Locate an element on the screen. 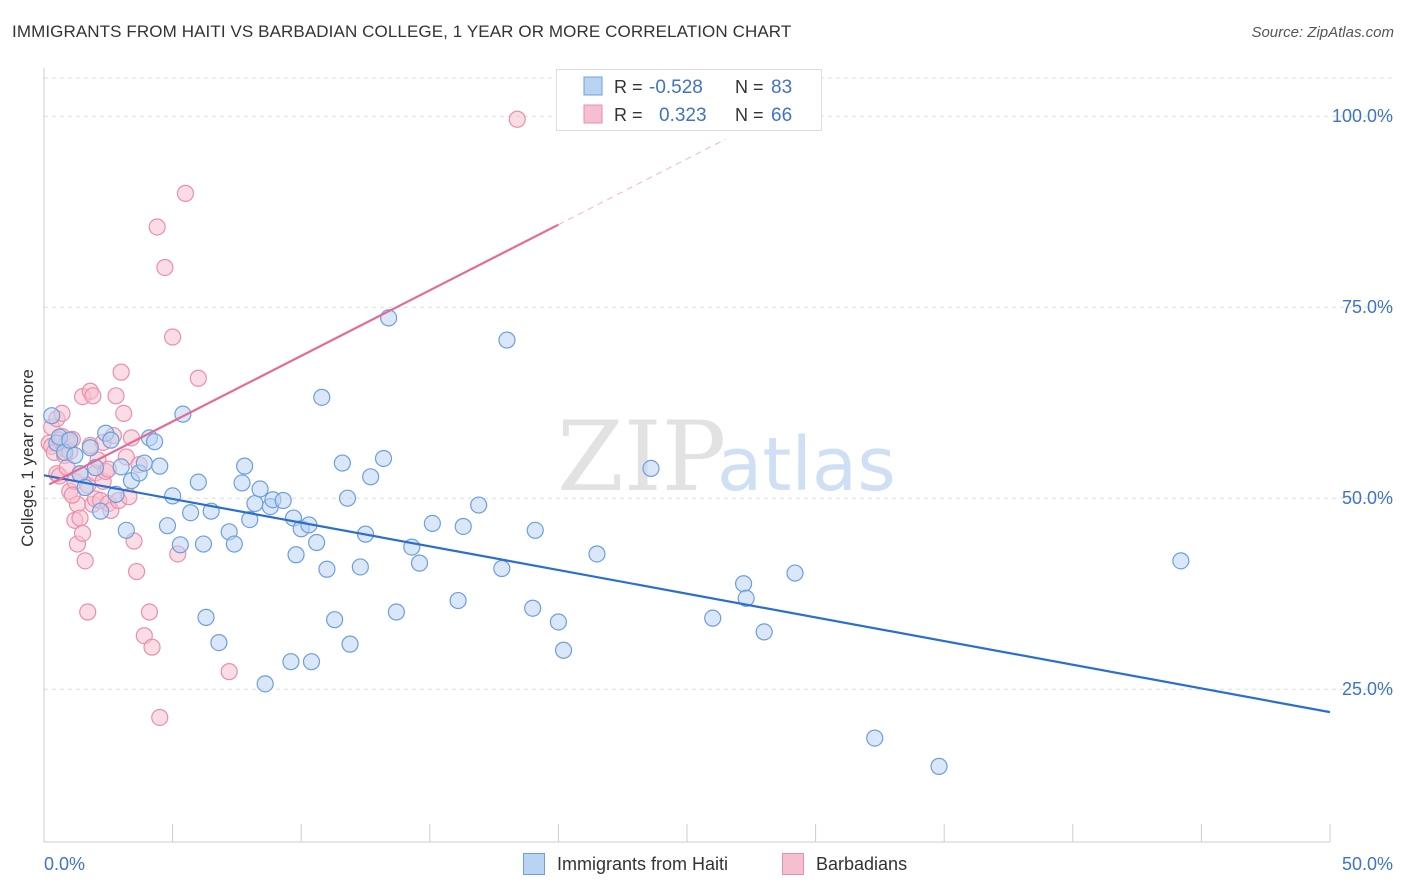 The width and height of the screenshot is (1406, 892). legend-n-value-2: 66 is located at coordinates (781, 115).